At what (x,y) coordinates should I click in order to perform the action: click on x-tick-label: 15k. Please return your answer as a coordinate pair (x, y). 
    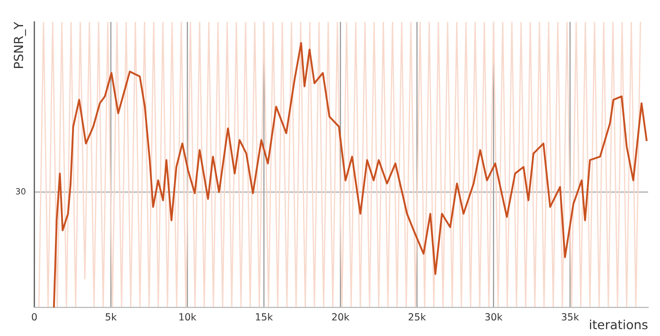
    Looking at the image, I should click on (264, 316).